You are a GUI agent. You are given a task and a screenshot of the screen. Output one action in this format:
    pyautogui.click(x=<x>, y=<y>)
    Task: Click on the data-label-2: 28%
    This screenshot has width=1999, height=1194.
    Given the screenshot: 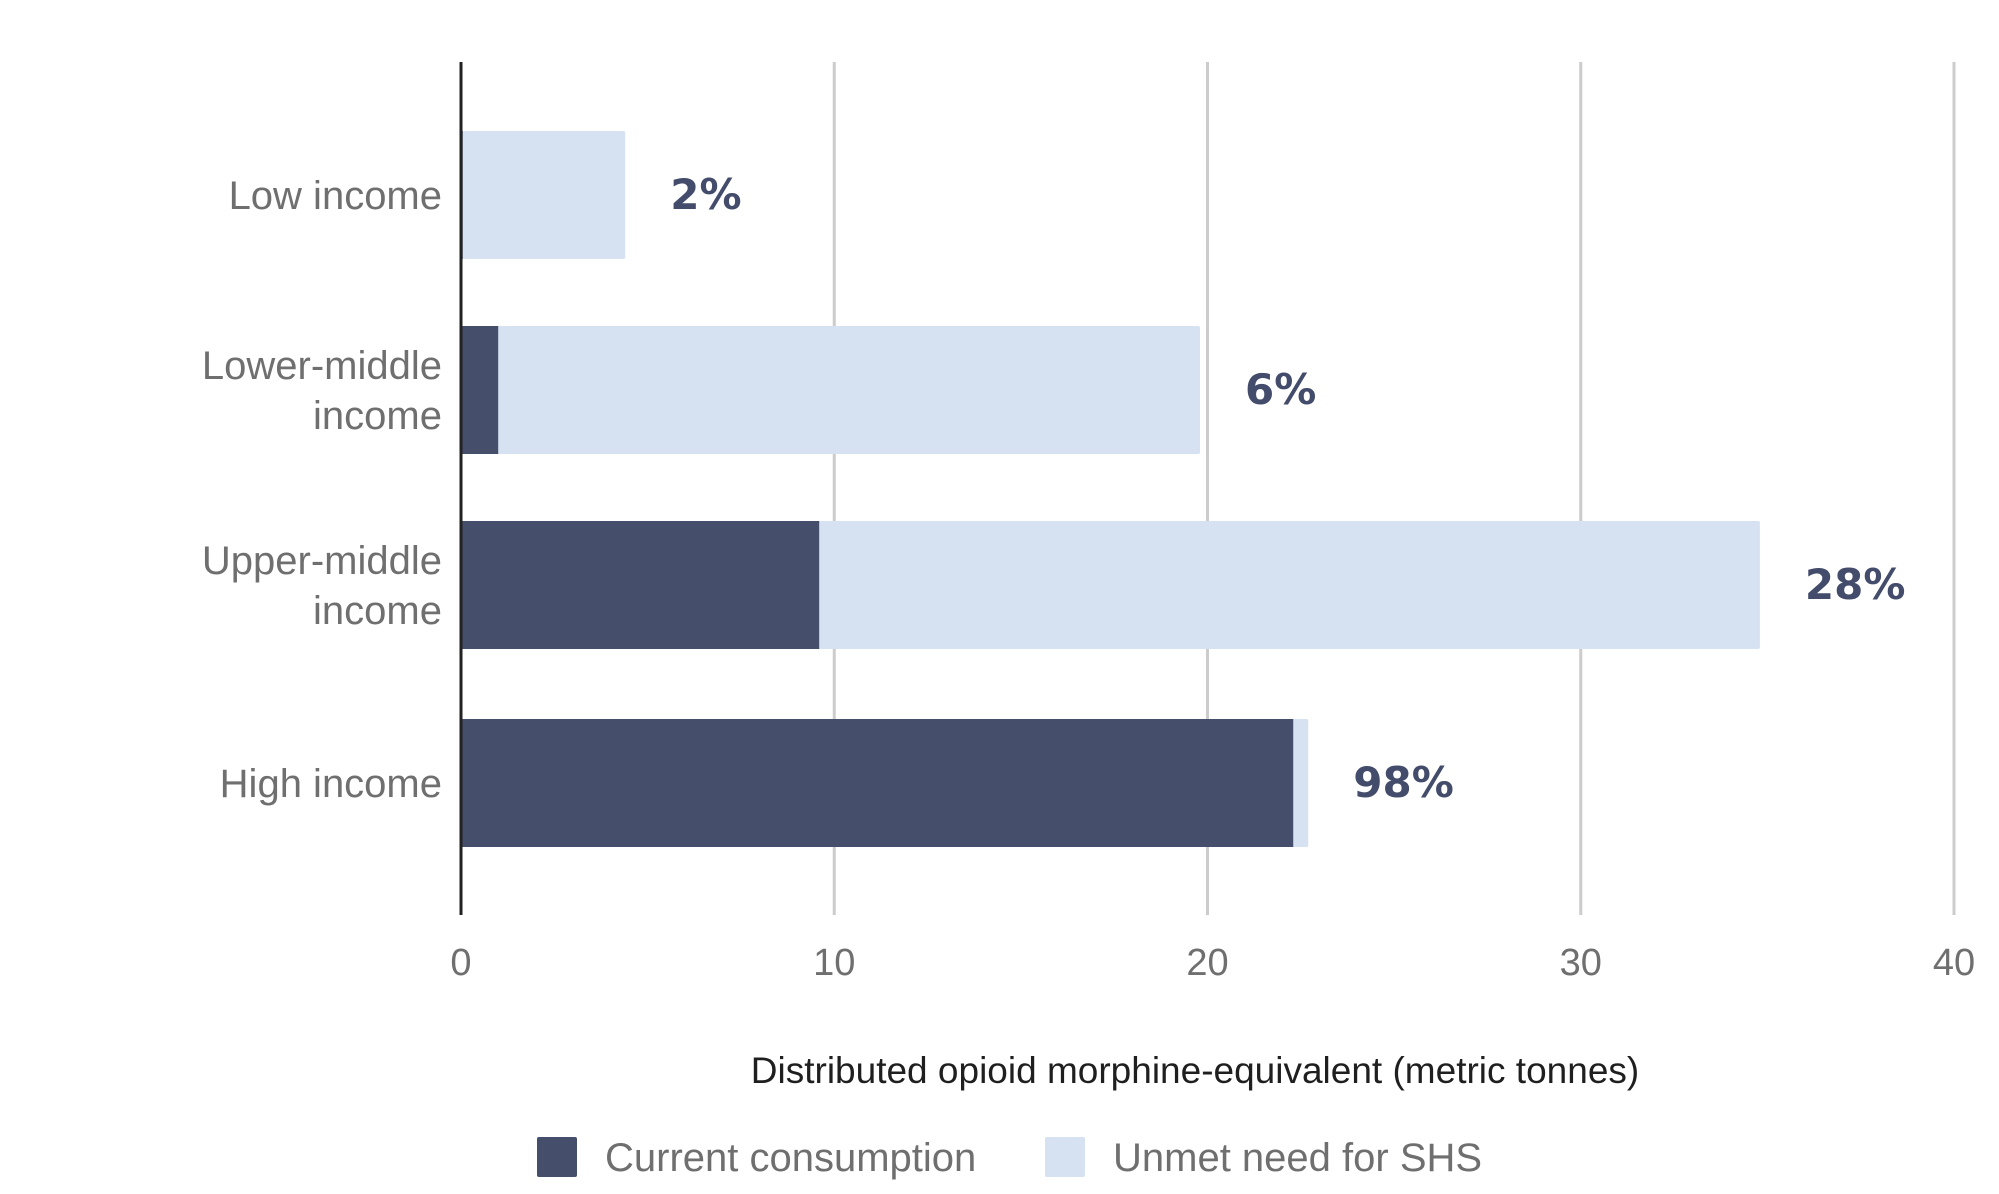 What is the action you would take?
    pyautogui.click(x=1855, y=584)
    